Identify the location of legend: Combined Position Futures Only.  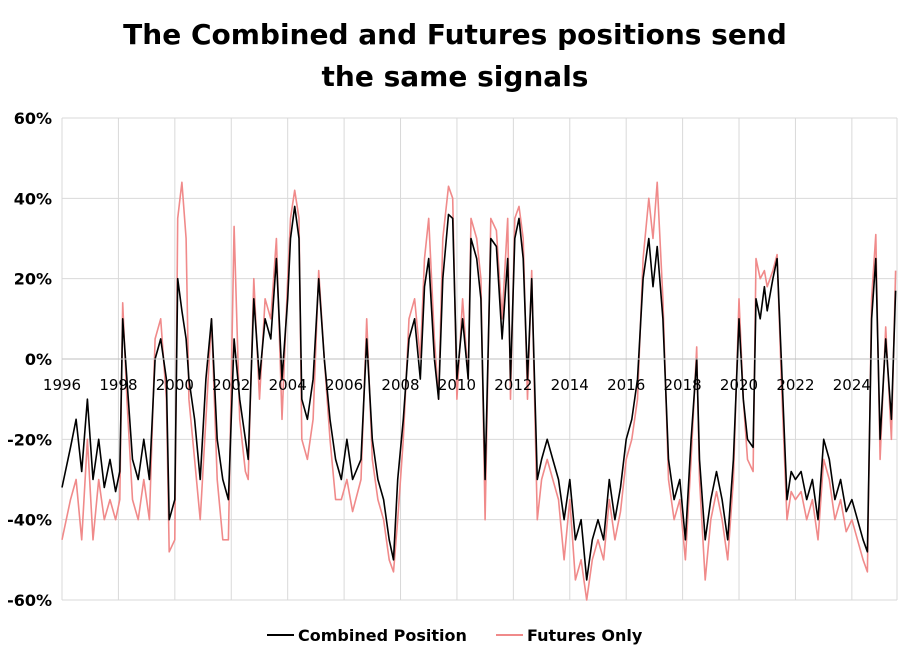
(455, 635).